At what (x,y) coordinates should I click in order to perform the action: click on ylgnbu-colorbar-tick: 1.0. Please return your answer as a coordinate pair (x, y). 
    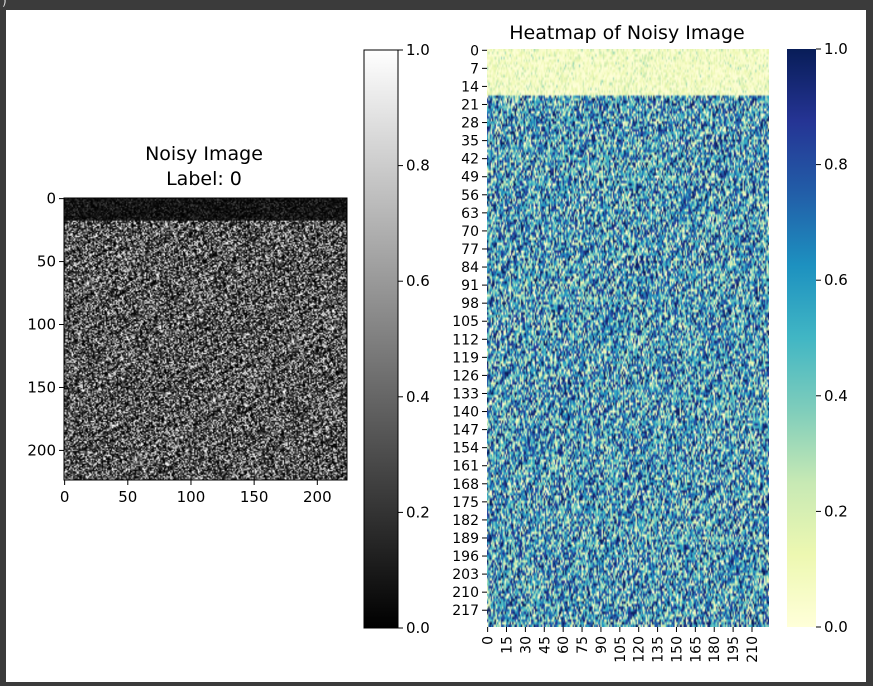
    Looking at the image, I should click on (832, 49).